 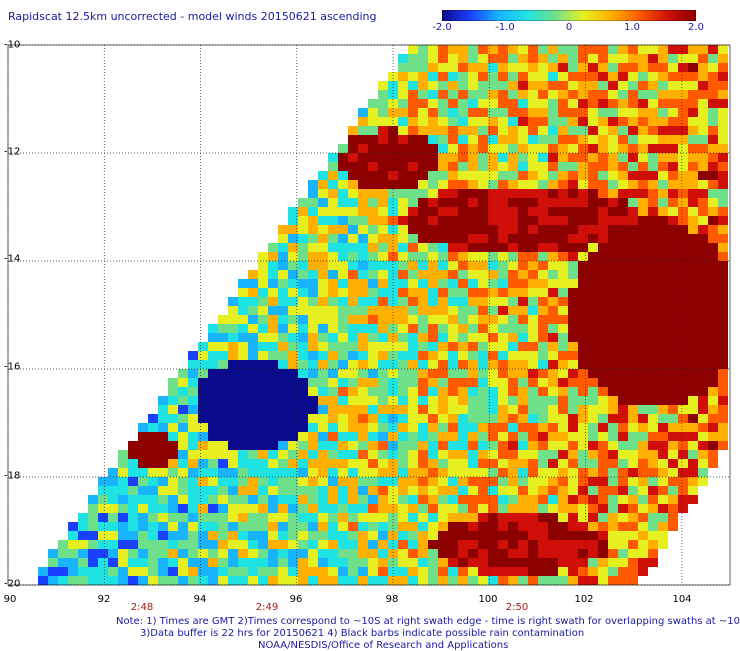 What do you see at coordinates (392, 599) in the screenshot?
I see `lon-label: 98` at bounding box center [392, 599].